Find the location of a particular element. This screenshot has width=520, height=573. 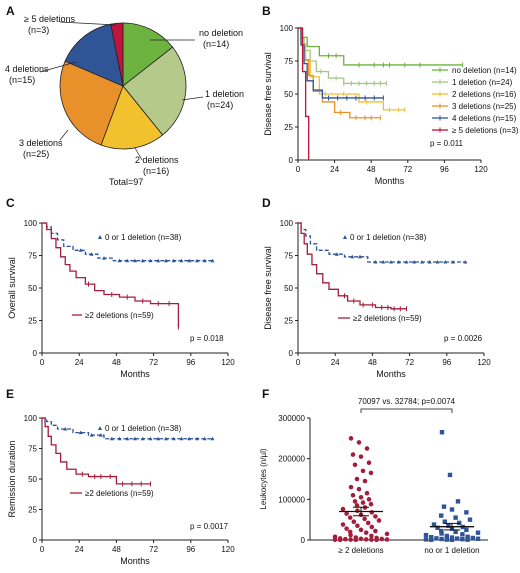

legend-label-1: ≥2 deletions (n=59) is located at coordinates (119, 315).